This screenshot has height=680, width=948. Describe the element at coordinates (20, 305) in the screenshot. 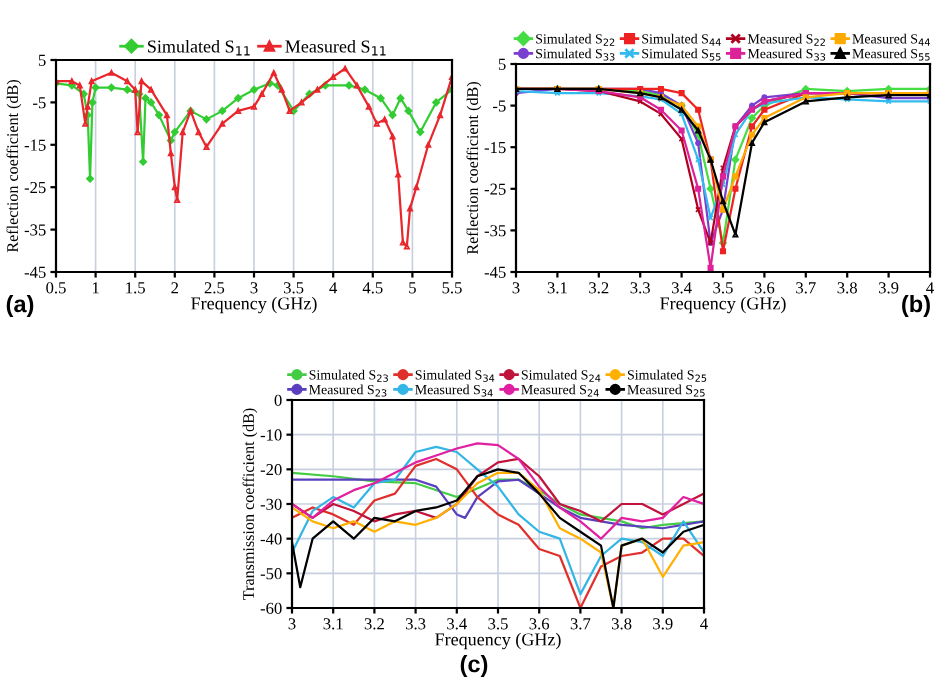

I see `text: (a)` at that location.